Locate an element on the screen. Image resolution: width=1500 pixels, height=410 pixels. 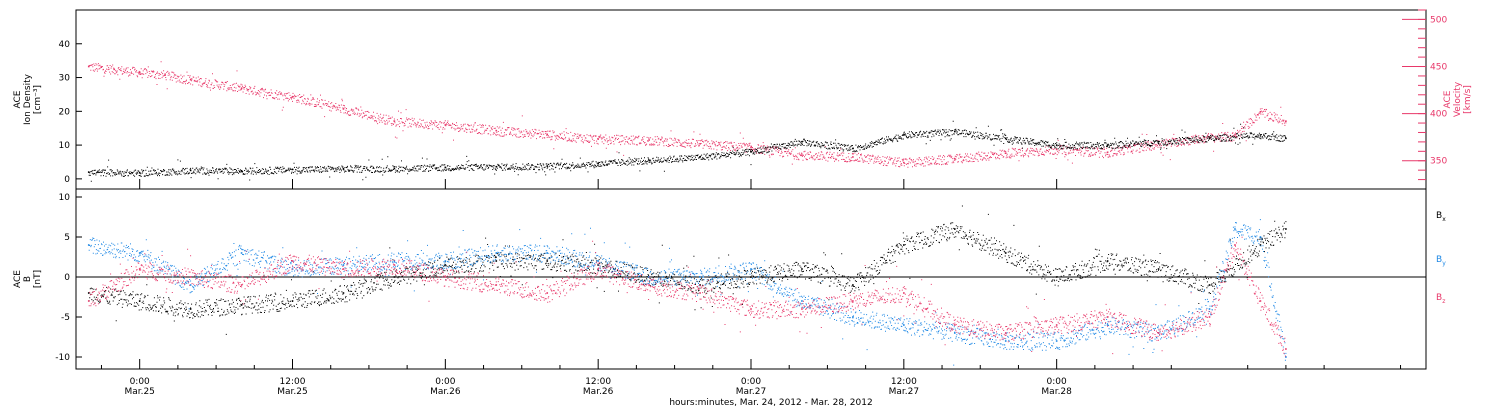
legend-entry-y: By is located at coordinates (1441, 261).